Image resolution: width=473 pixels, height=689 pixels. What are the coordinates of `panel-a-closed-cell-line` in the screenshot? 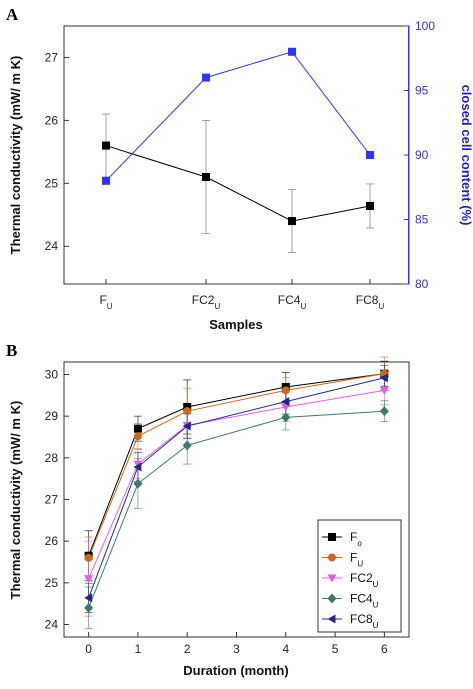 It's located at (238, 116).